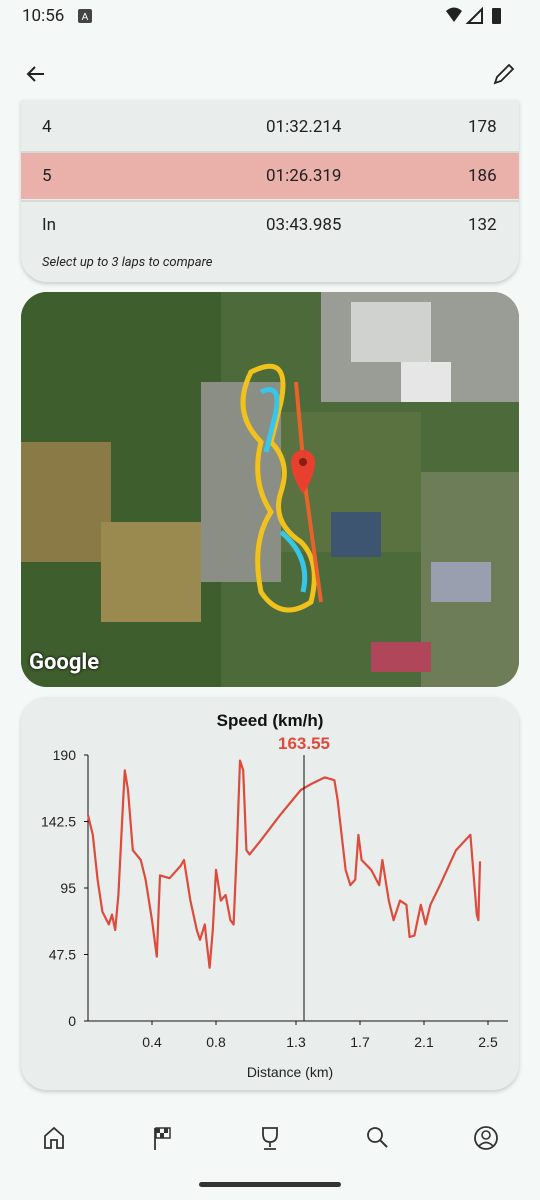 The height and width of the screenshot is (1200, 540). What do you see at coordinates (58, 822) in the screenshot?
I see `y-tick-label: 142.5` at bounding box center [58, 822].